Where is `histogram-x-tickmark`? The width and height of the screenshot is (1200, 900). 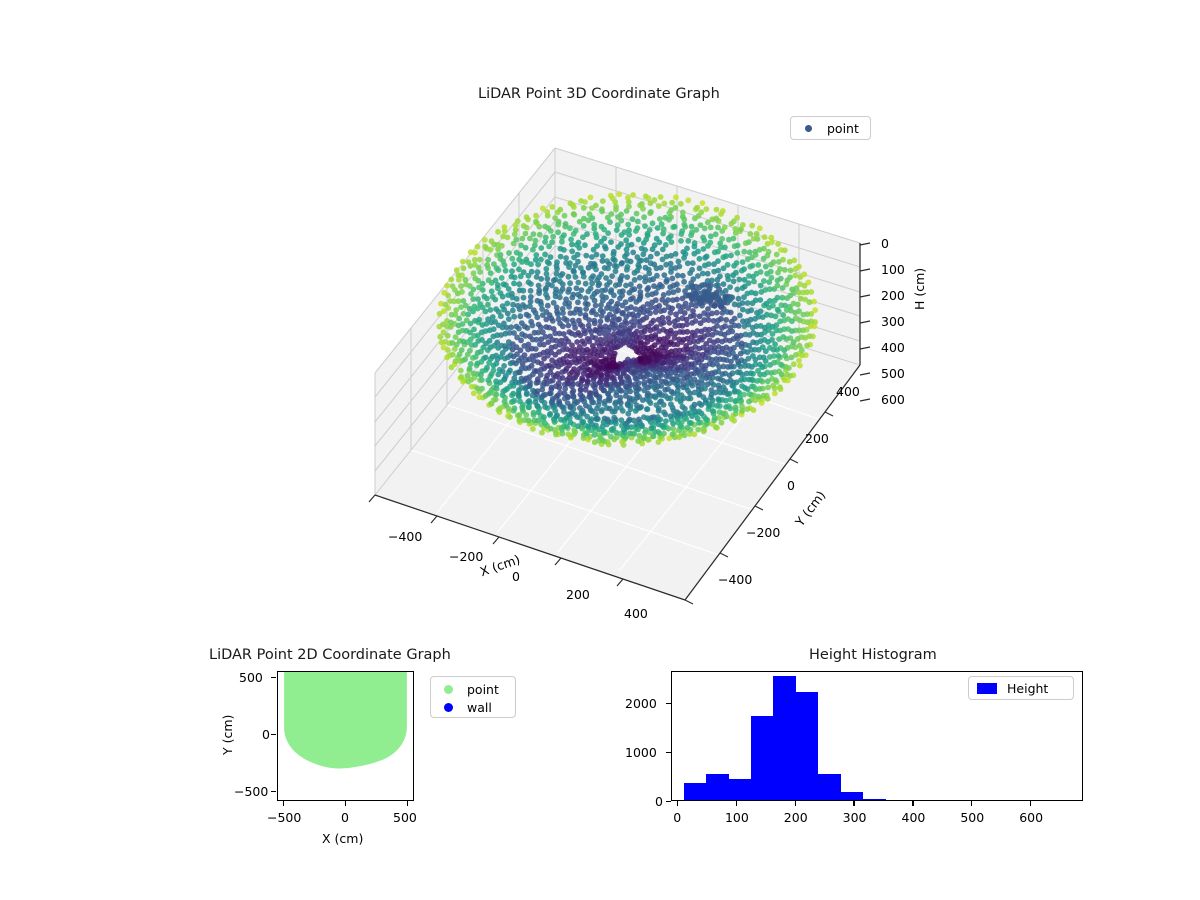
histogram-x-tickmark is located at coordinates (677, 803).